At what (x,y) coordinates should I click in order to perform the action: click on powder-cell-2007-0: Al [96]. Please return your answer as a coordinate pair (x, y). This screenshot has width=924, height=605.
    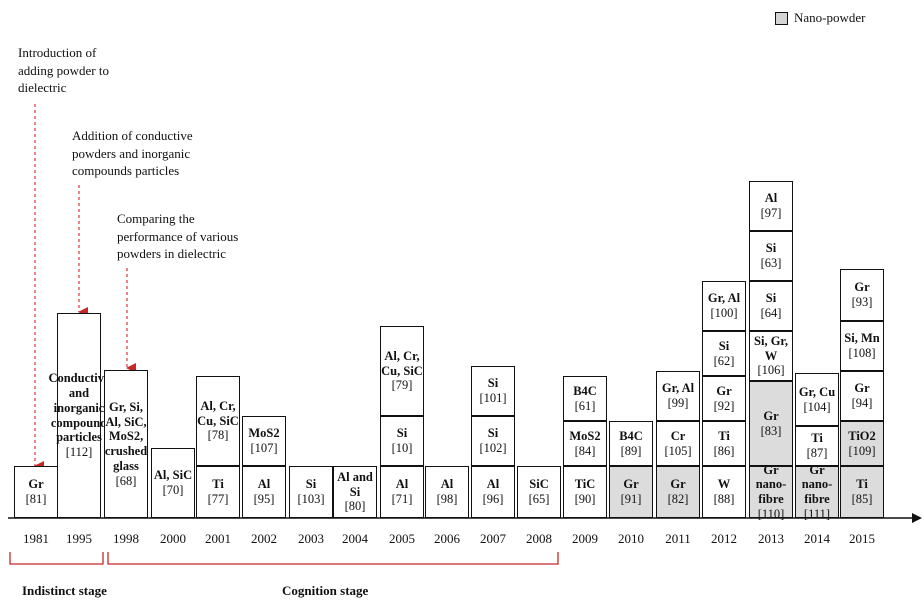
    Looking at the image, I should click on (493, 492).